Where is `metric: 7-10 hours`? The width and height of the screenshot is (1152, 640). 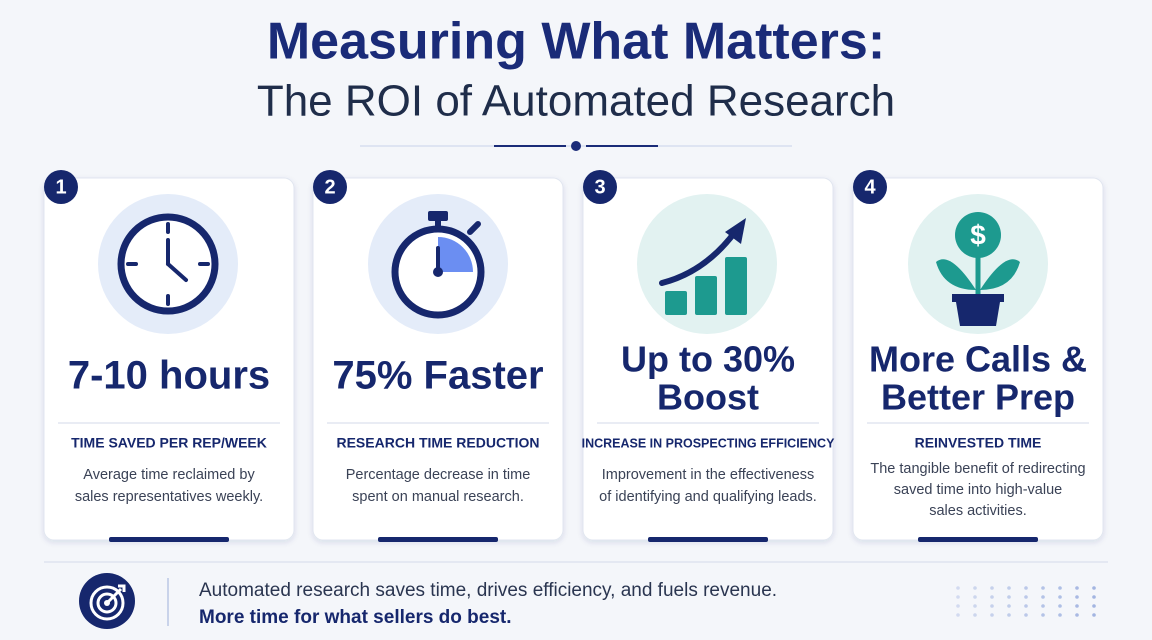
metric: 7-10 hours is located at coordinates (169, 376).